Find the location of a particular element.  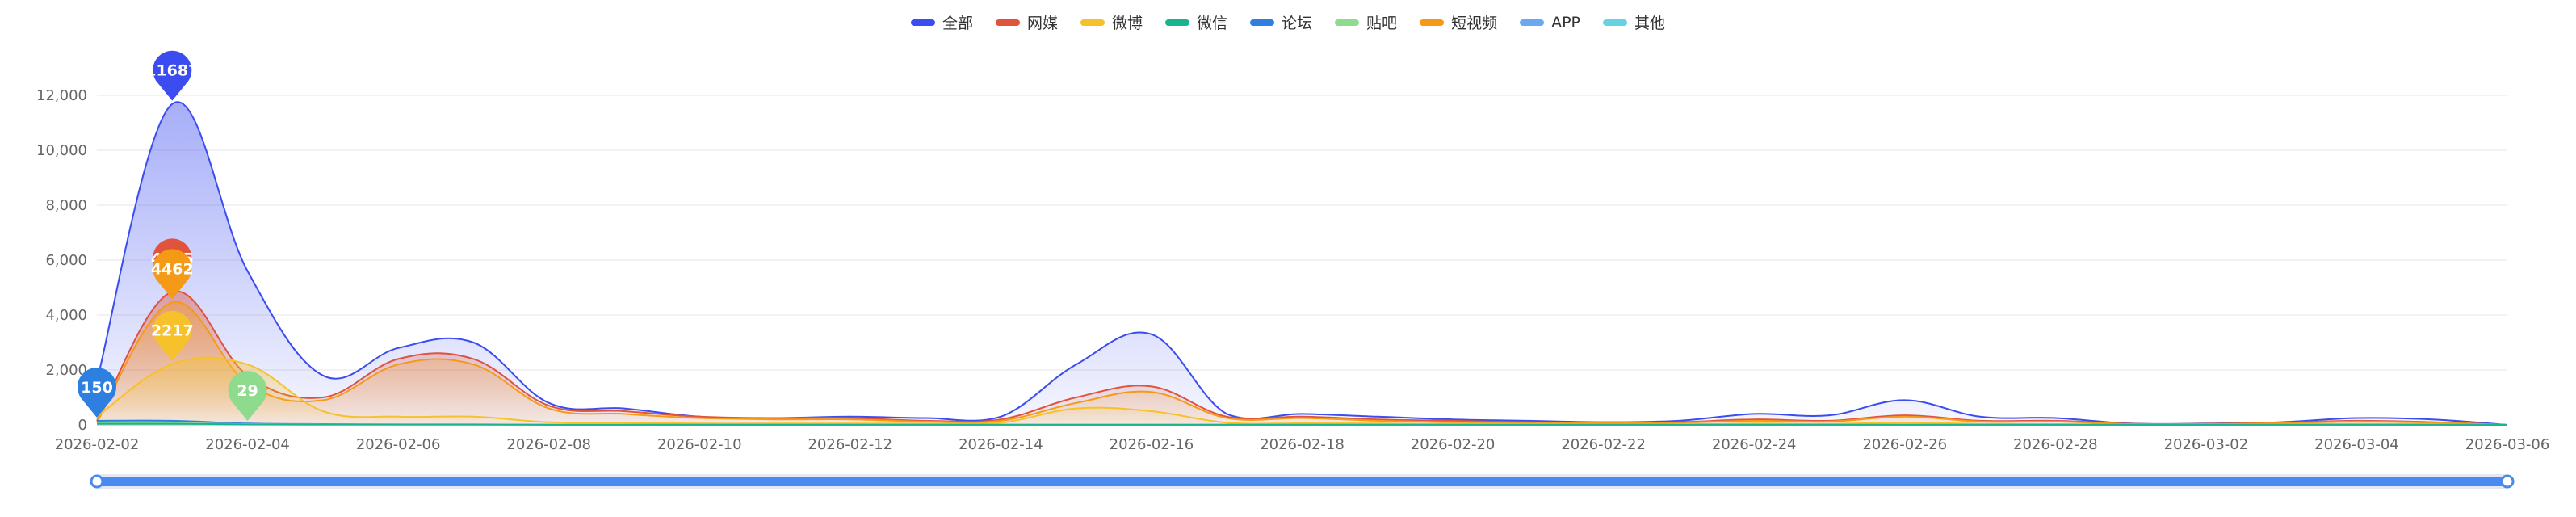

y-tick-label: 12,000 is located at coordinates (62, 95).